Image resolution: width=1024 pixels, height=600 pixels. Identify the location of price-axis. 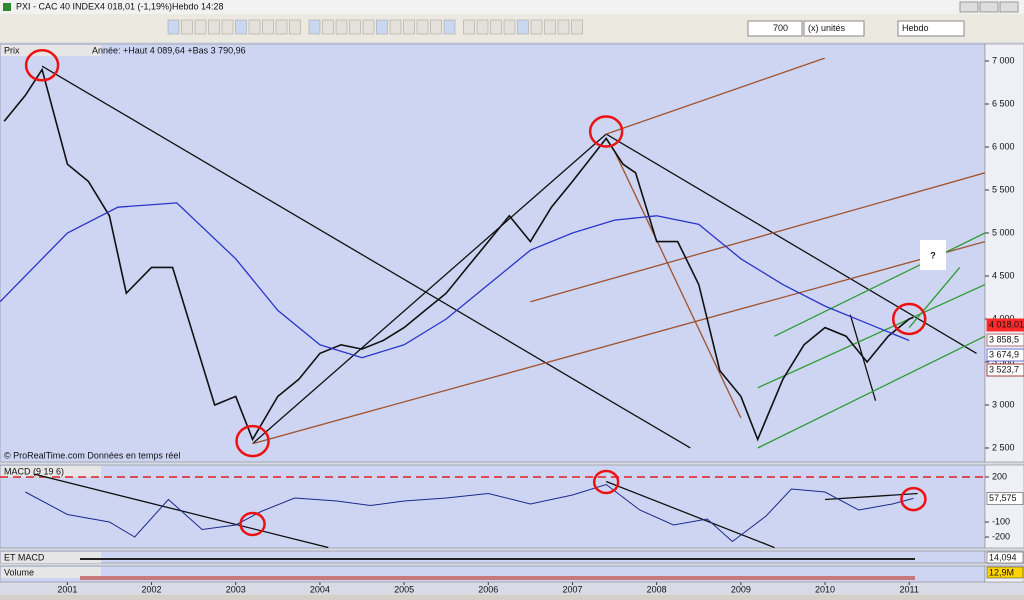
(1004, 506).